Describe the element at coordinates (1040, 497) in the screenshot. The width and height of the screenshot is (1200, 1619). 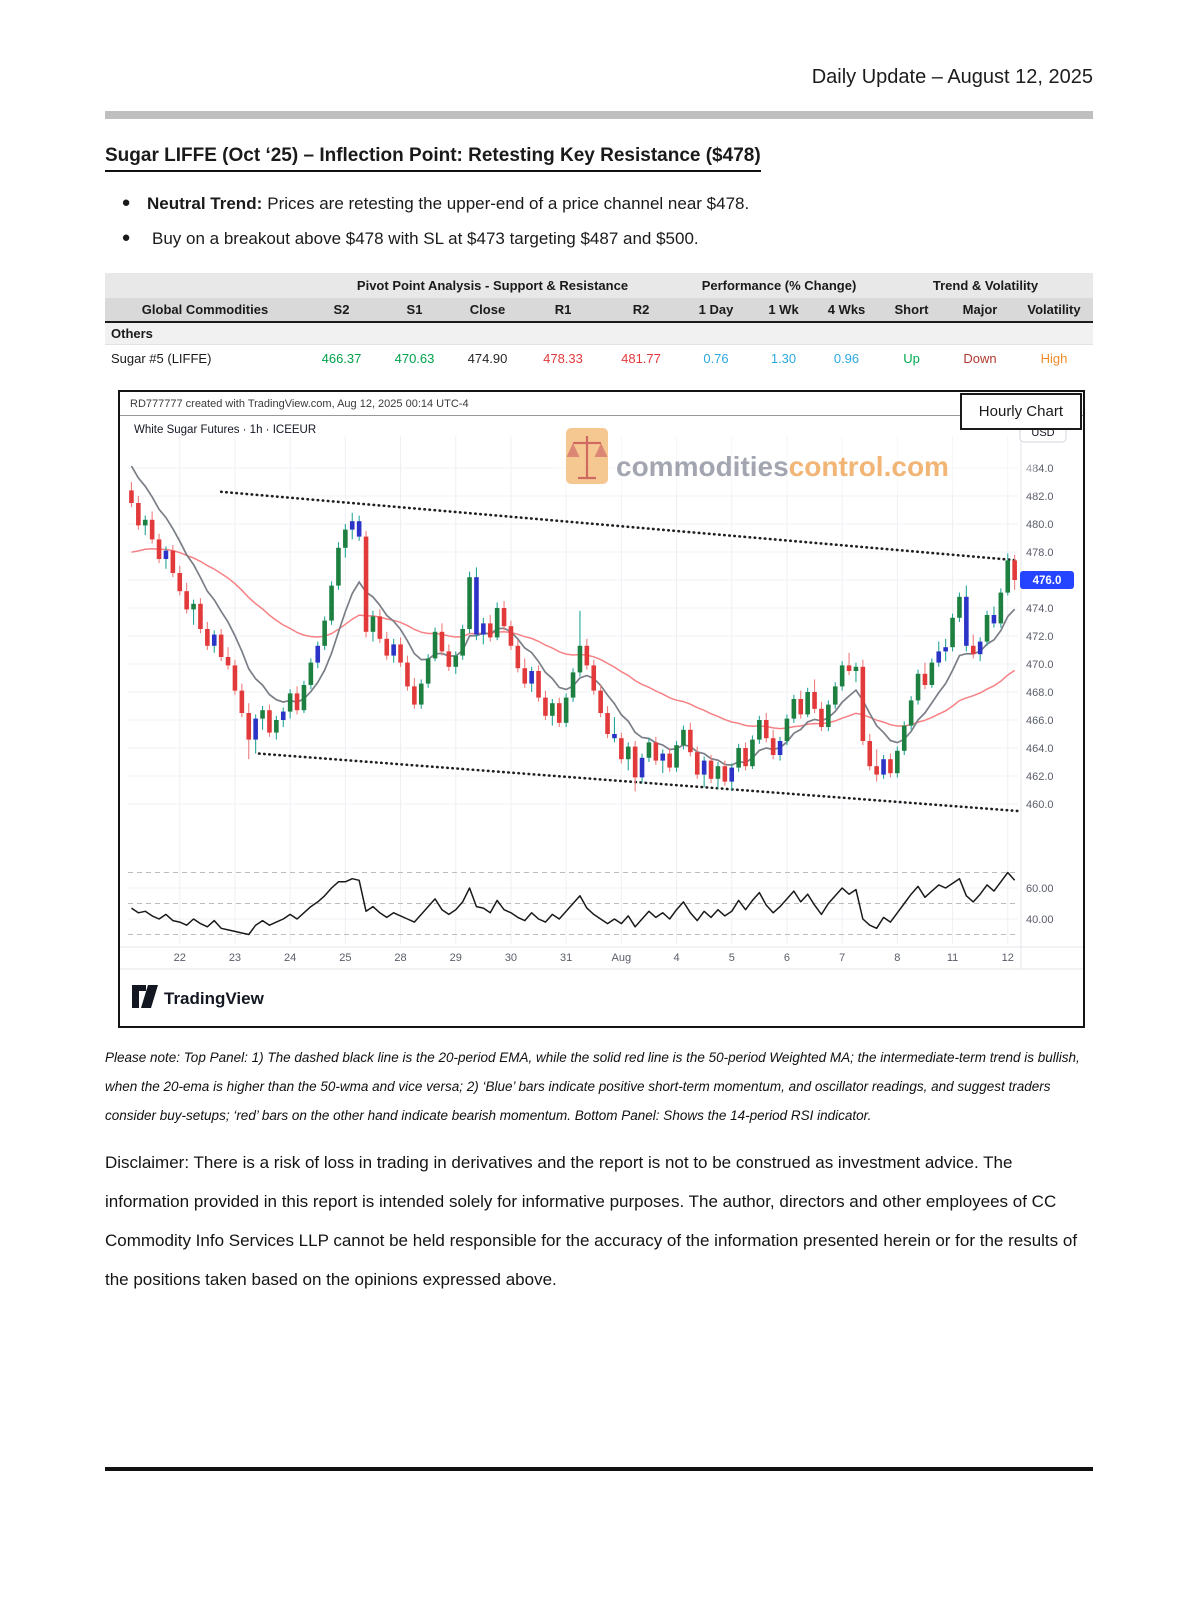
I see `price-axis-label: 482.0` at that location.